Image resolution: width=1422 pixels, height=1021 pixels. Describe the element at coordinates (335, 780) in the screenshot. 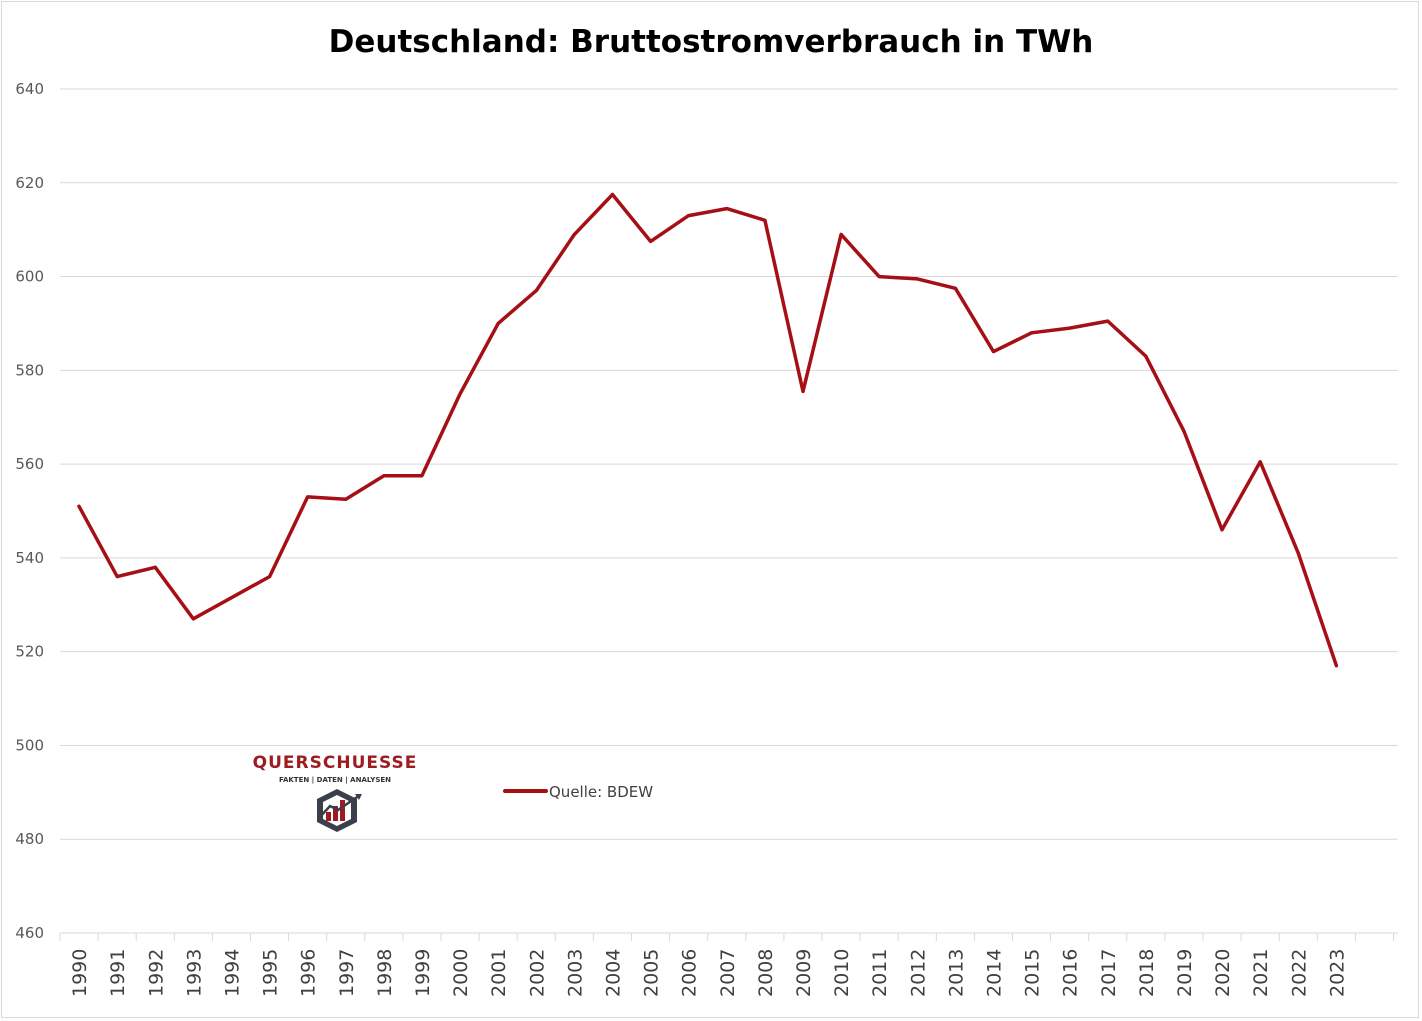

I see `logo-tagline: FAKTEN | DATEN | ANALYSEN` at that location.